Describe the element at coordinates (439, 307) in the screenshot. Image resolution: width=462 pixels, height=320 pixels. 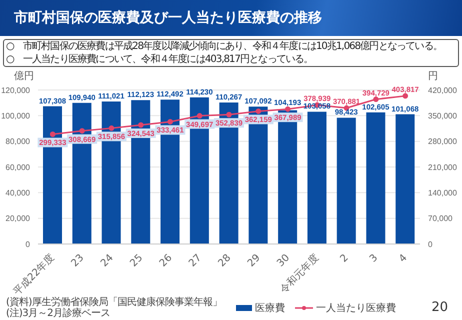
I see `text: 20` at that location.